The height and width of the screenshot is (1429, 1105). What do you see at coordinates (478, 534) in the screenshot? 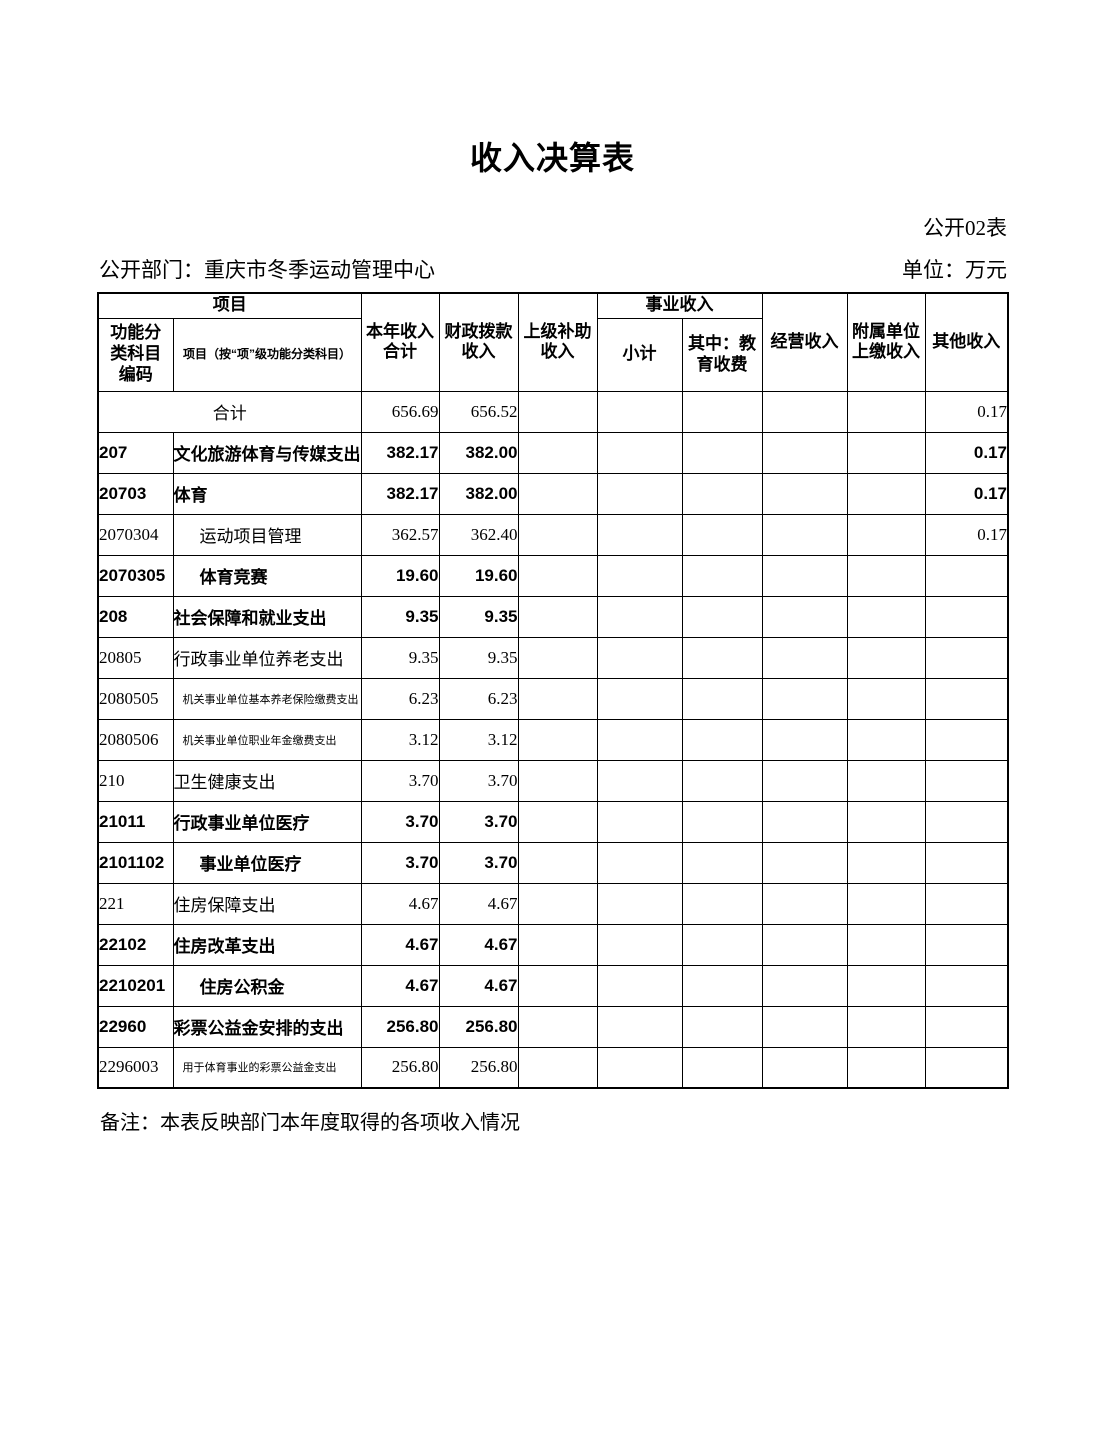
I see `cell-fiscal-income: 362.40` at bounding box center [478, 534].